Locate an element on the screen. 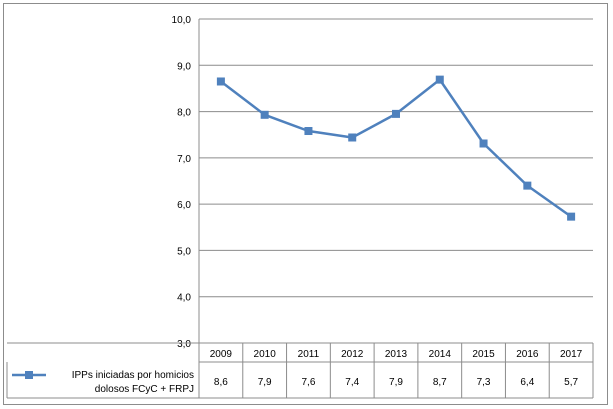  table-value: 8,7 is located at coordinates (440, 382).